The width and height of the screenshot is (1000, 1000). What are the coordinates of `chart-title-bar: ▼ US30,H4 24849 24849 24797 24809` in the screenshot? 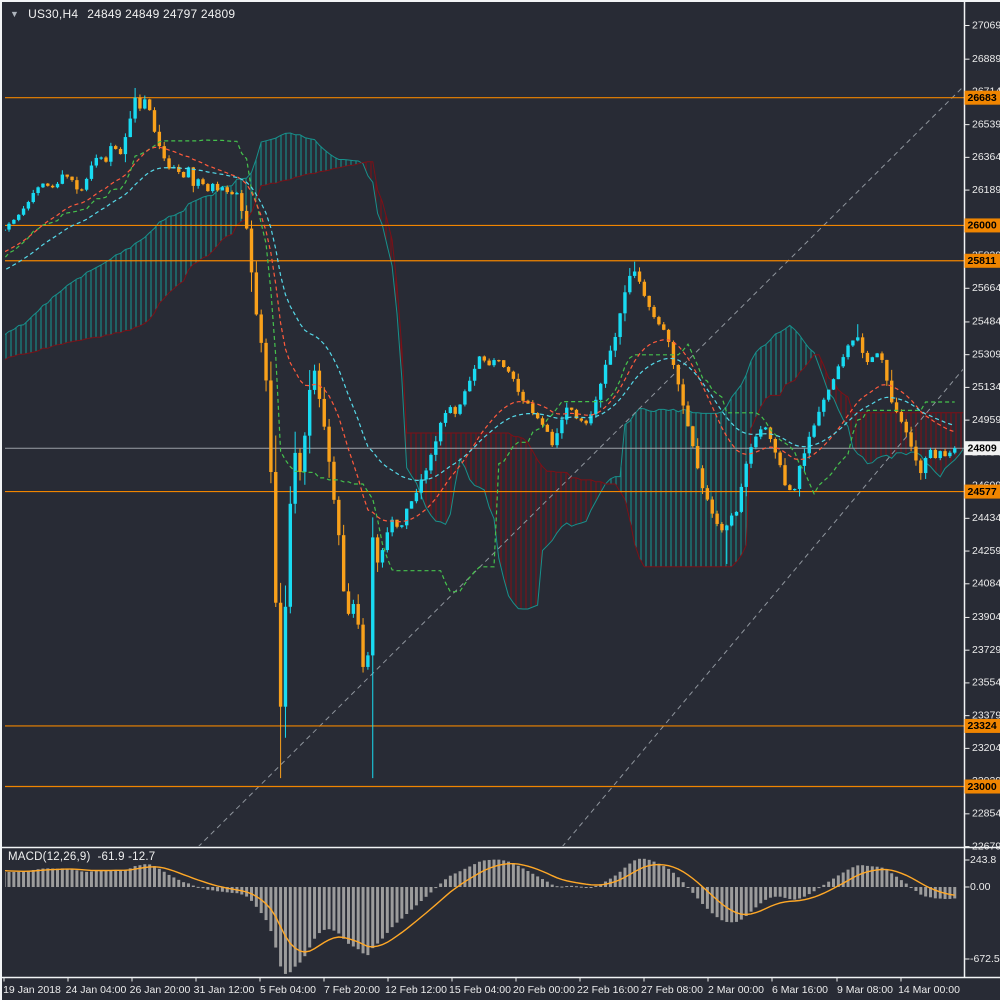 It's located at (122, 14).